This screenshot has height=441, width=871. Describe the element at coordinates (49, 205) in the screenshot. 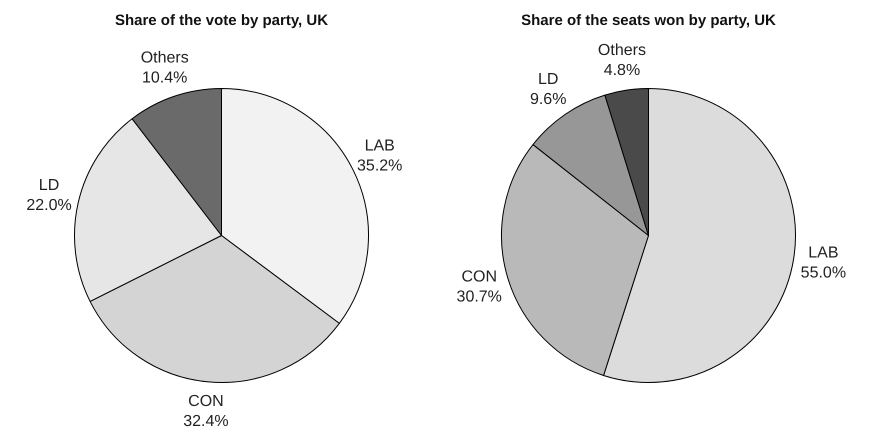

I see `data-label: 22.0%` at that location.